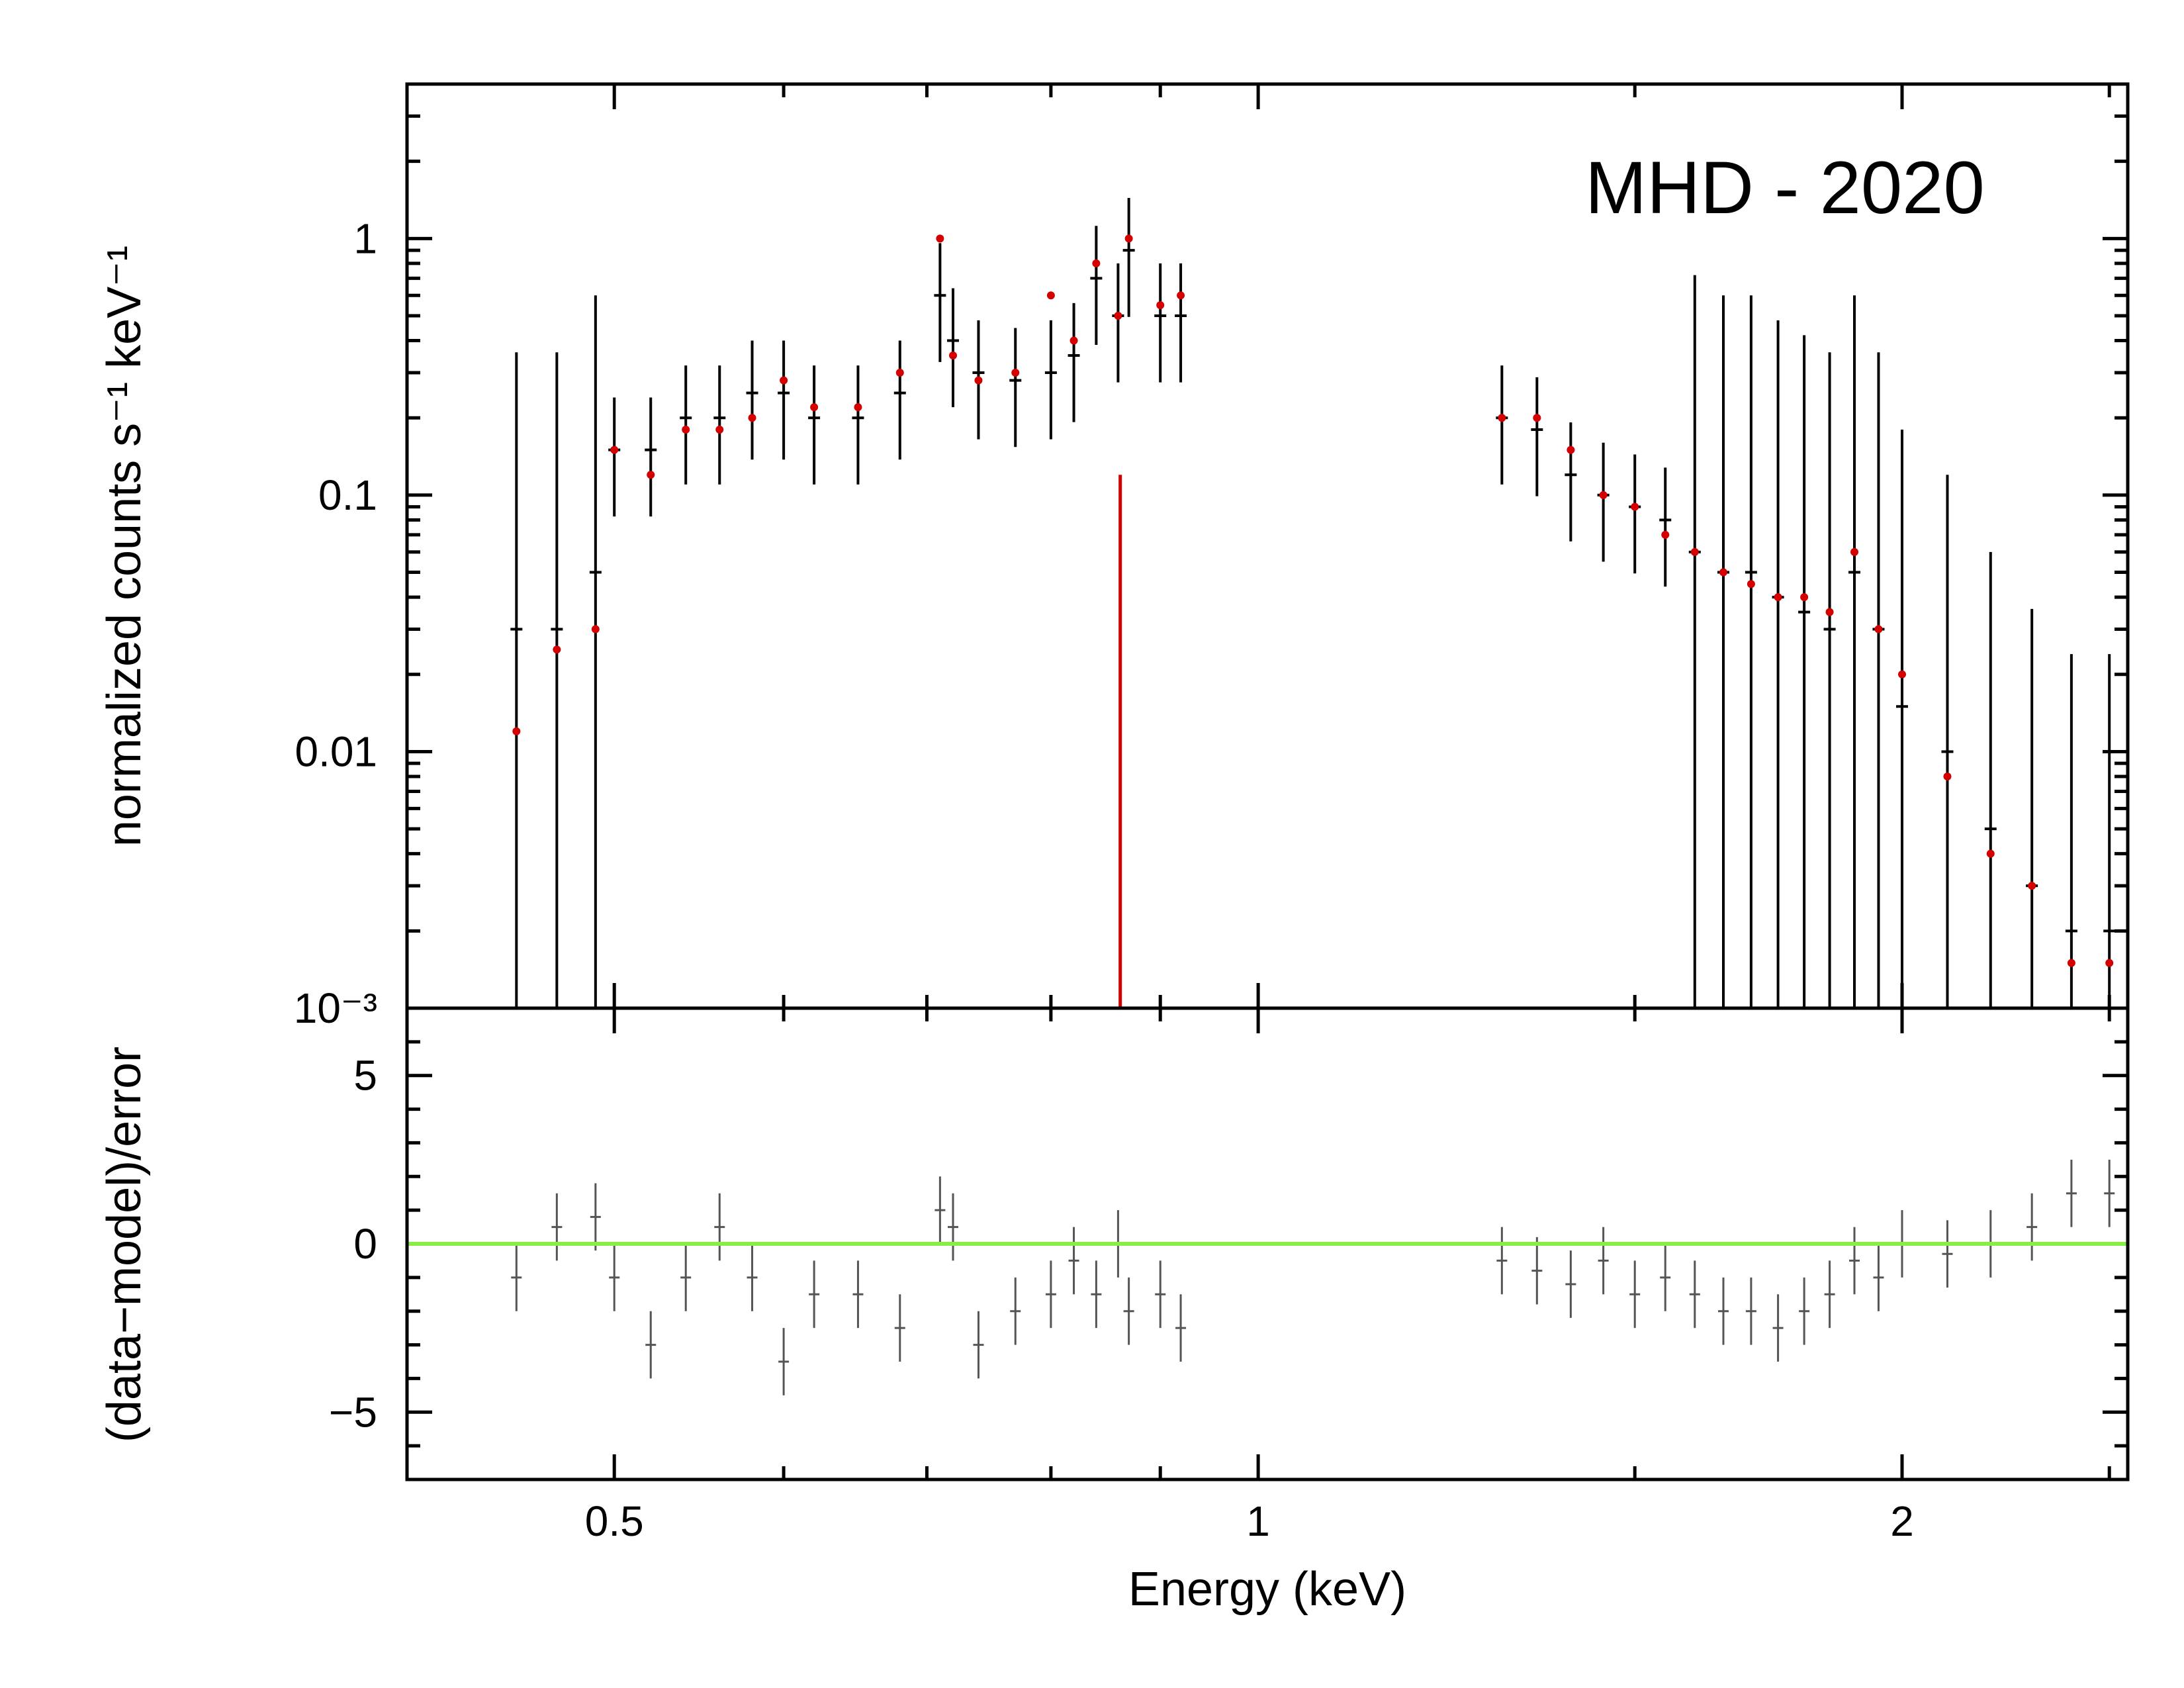 This screenshot has height=1688, width=2184. What do you see at coordinates (614, 1521) in the screenshot?
I see `x-tick-label: 0.5` at bounding box center [614, 1521].